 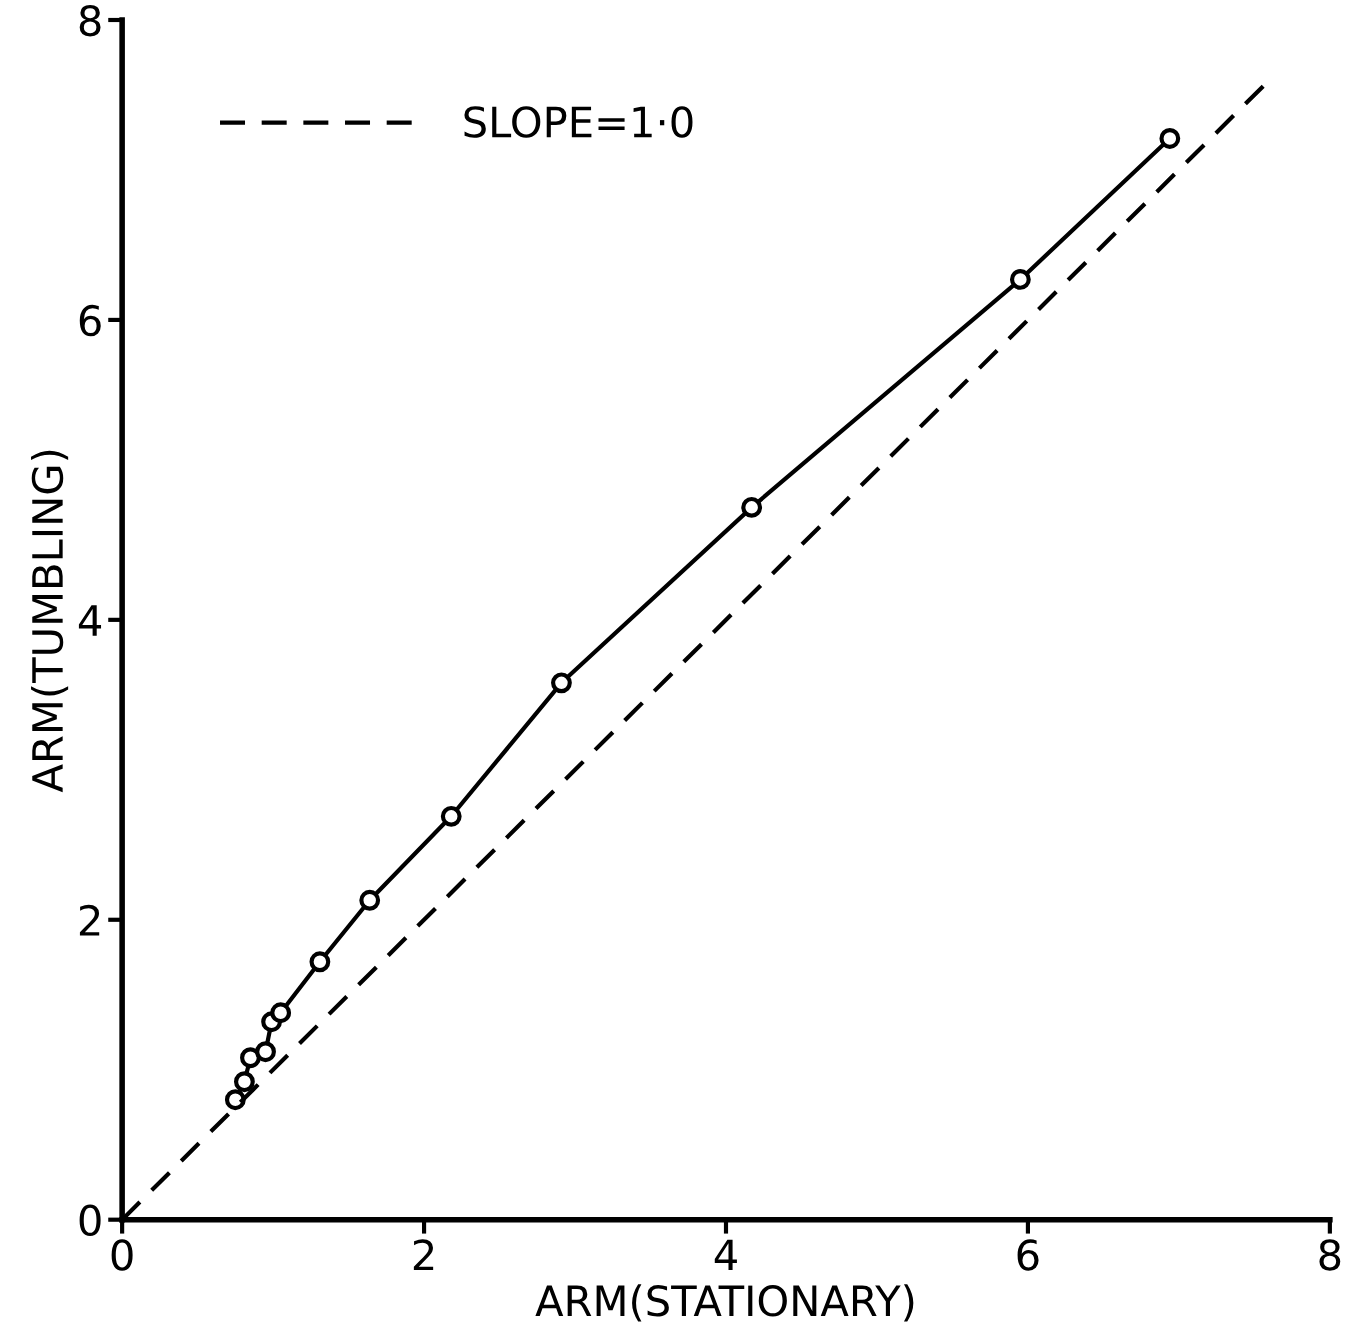 What do you see at coordinates (50, 621) in the screenshot?
I see `y-axis-title: ARM(TUMBLING)` at bounding box center [50, 621].